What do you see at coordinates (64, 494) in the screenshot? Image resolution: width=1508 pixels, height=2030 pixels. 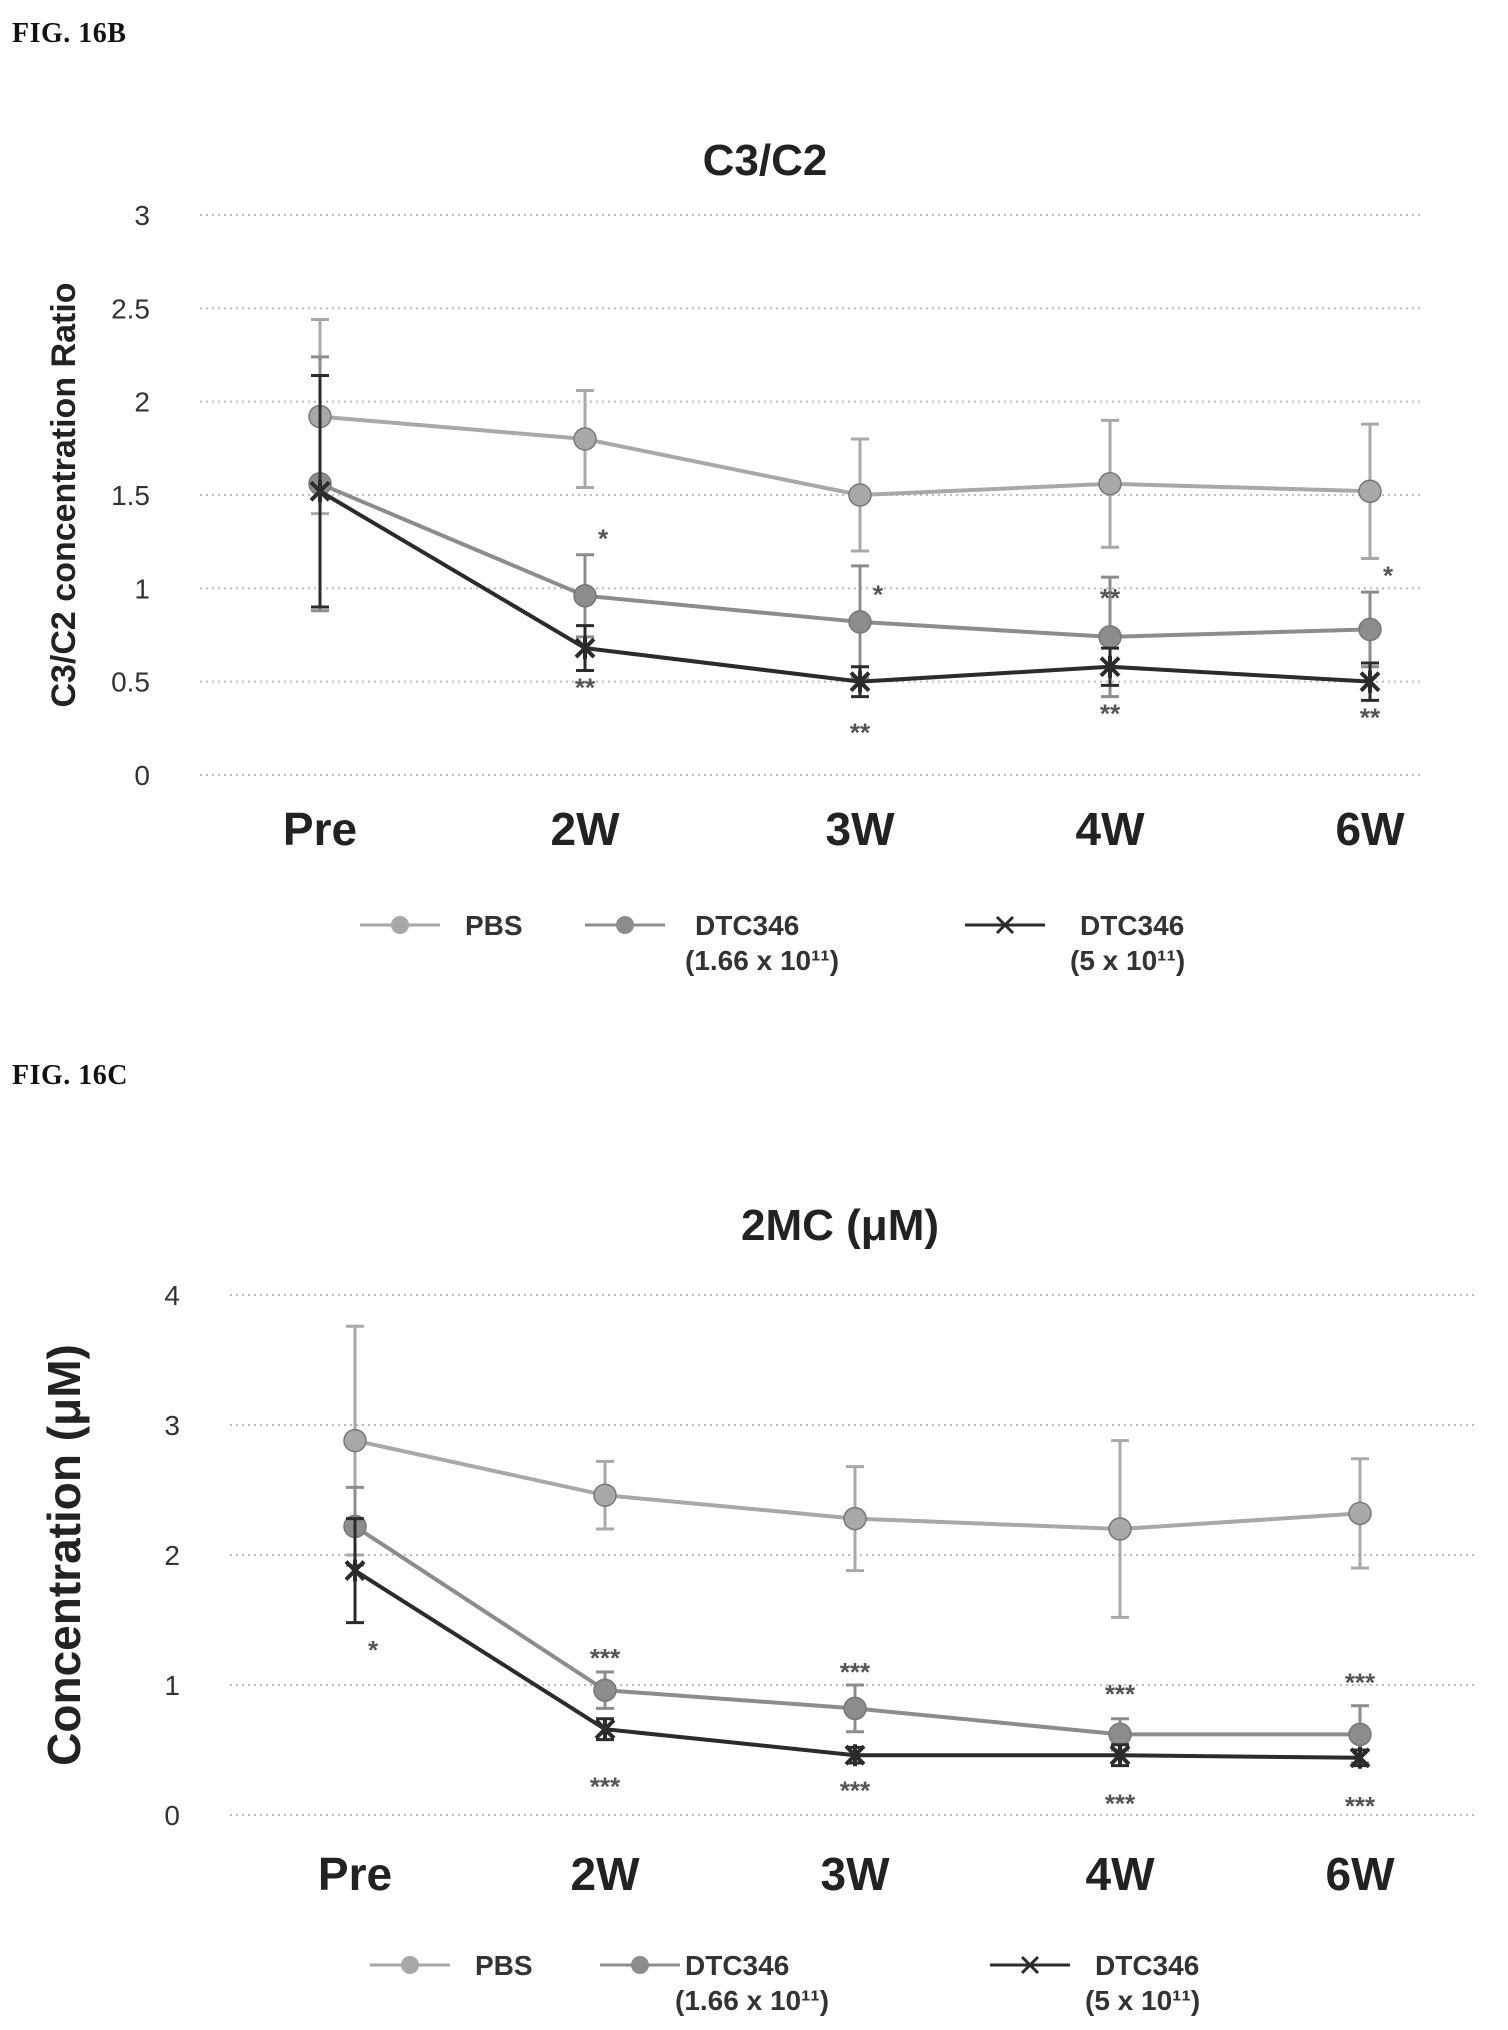 I see `y-axis-label: C3/C2 concentration Ratio` at bounding box center [64, 494].